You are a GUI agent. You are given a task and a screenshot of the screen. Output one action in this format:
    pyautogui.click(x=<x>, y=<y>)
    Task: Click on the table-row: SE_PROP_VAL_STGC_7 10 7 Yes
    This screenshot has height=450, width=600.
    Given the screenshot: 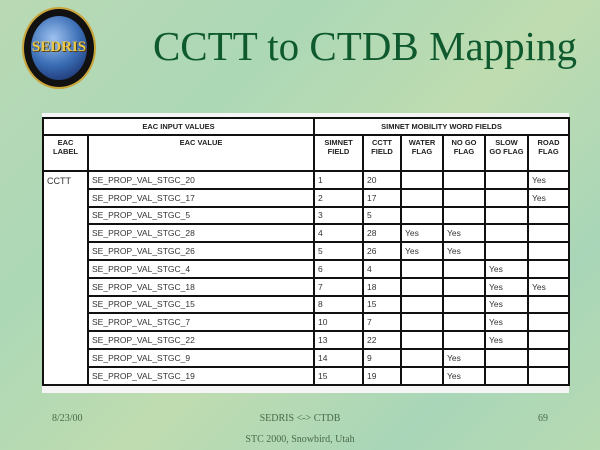 What is the action you would take?
    pyautogui.click(x=306, y=322)
    